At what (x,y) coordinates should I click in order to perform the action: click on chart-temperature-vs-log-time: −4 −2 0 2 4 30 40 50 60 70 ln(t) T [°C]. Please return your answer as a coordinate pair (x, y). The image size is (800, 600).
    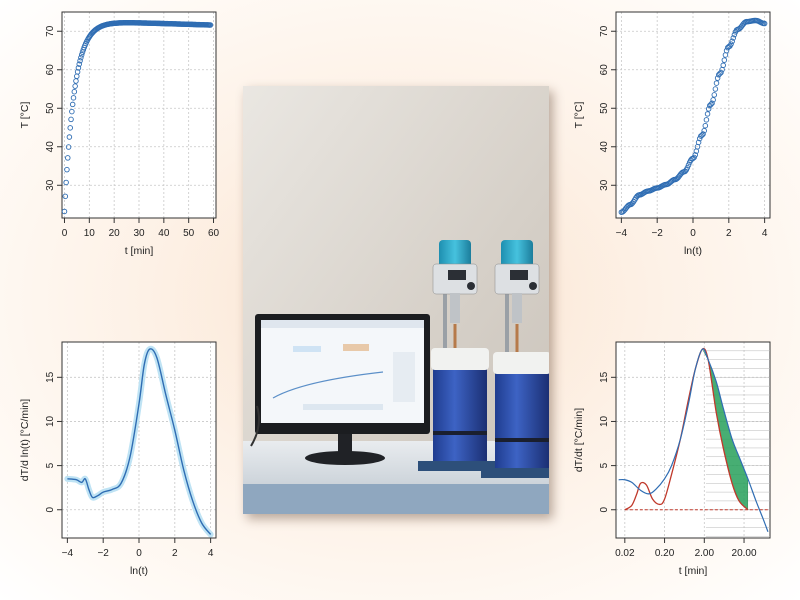
    Looking at the image, I should click on (680, 132).